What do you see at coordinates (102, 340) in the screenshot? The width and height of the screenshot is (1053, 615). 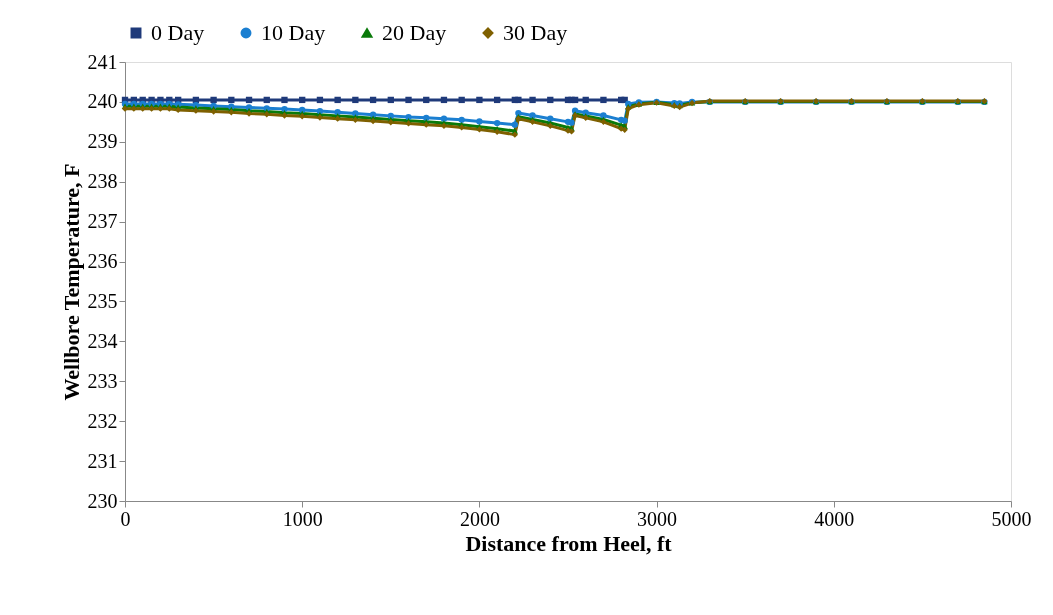 I see `y-tick-label: 234` at bounding box center [102, 340].